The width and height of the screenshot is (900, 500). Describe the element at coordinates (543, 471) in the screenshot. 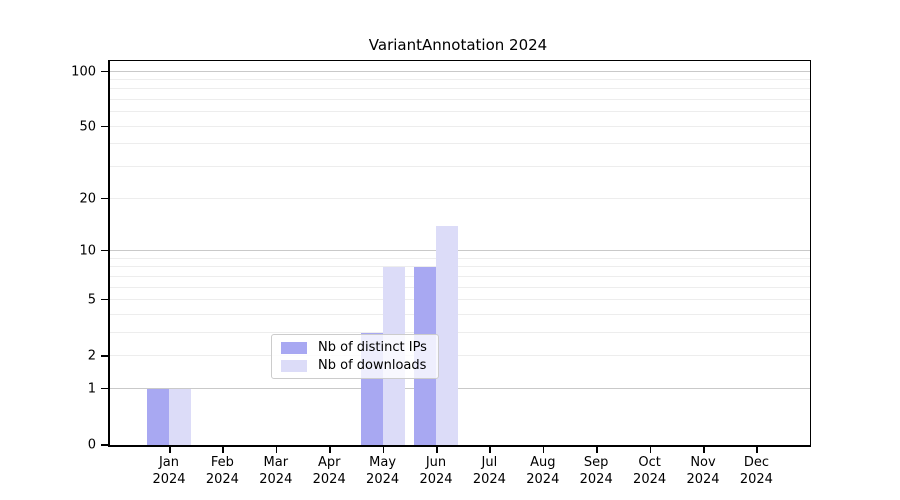

I see `x-tick-label-aug: Aug 2024` at that location.